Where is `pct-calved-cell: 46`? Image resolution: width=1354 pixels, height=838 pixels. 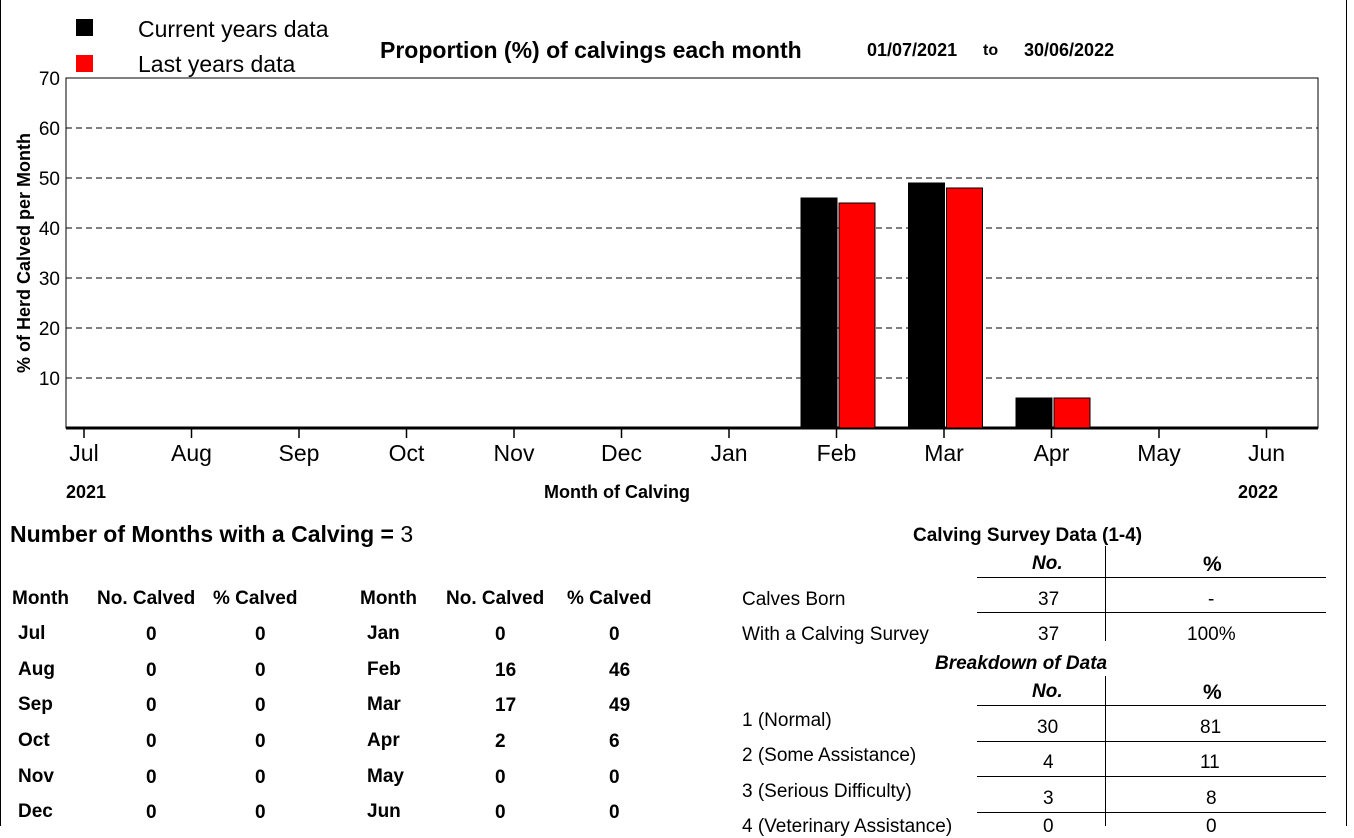
pct-calved-cell: 46 is located at coordinates (620, 670).